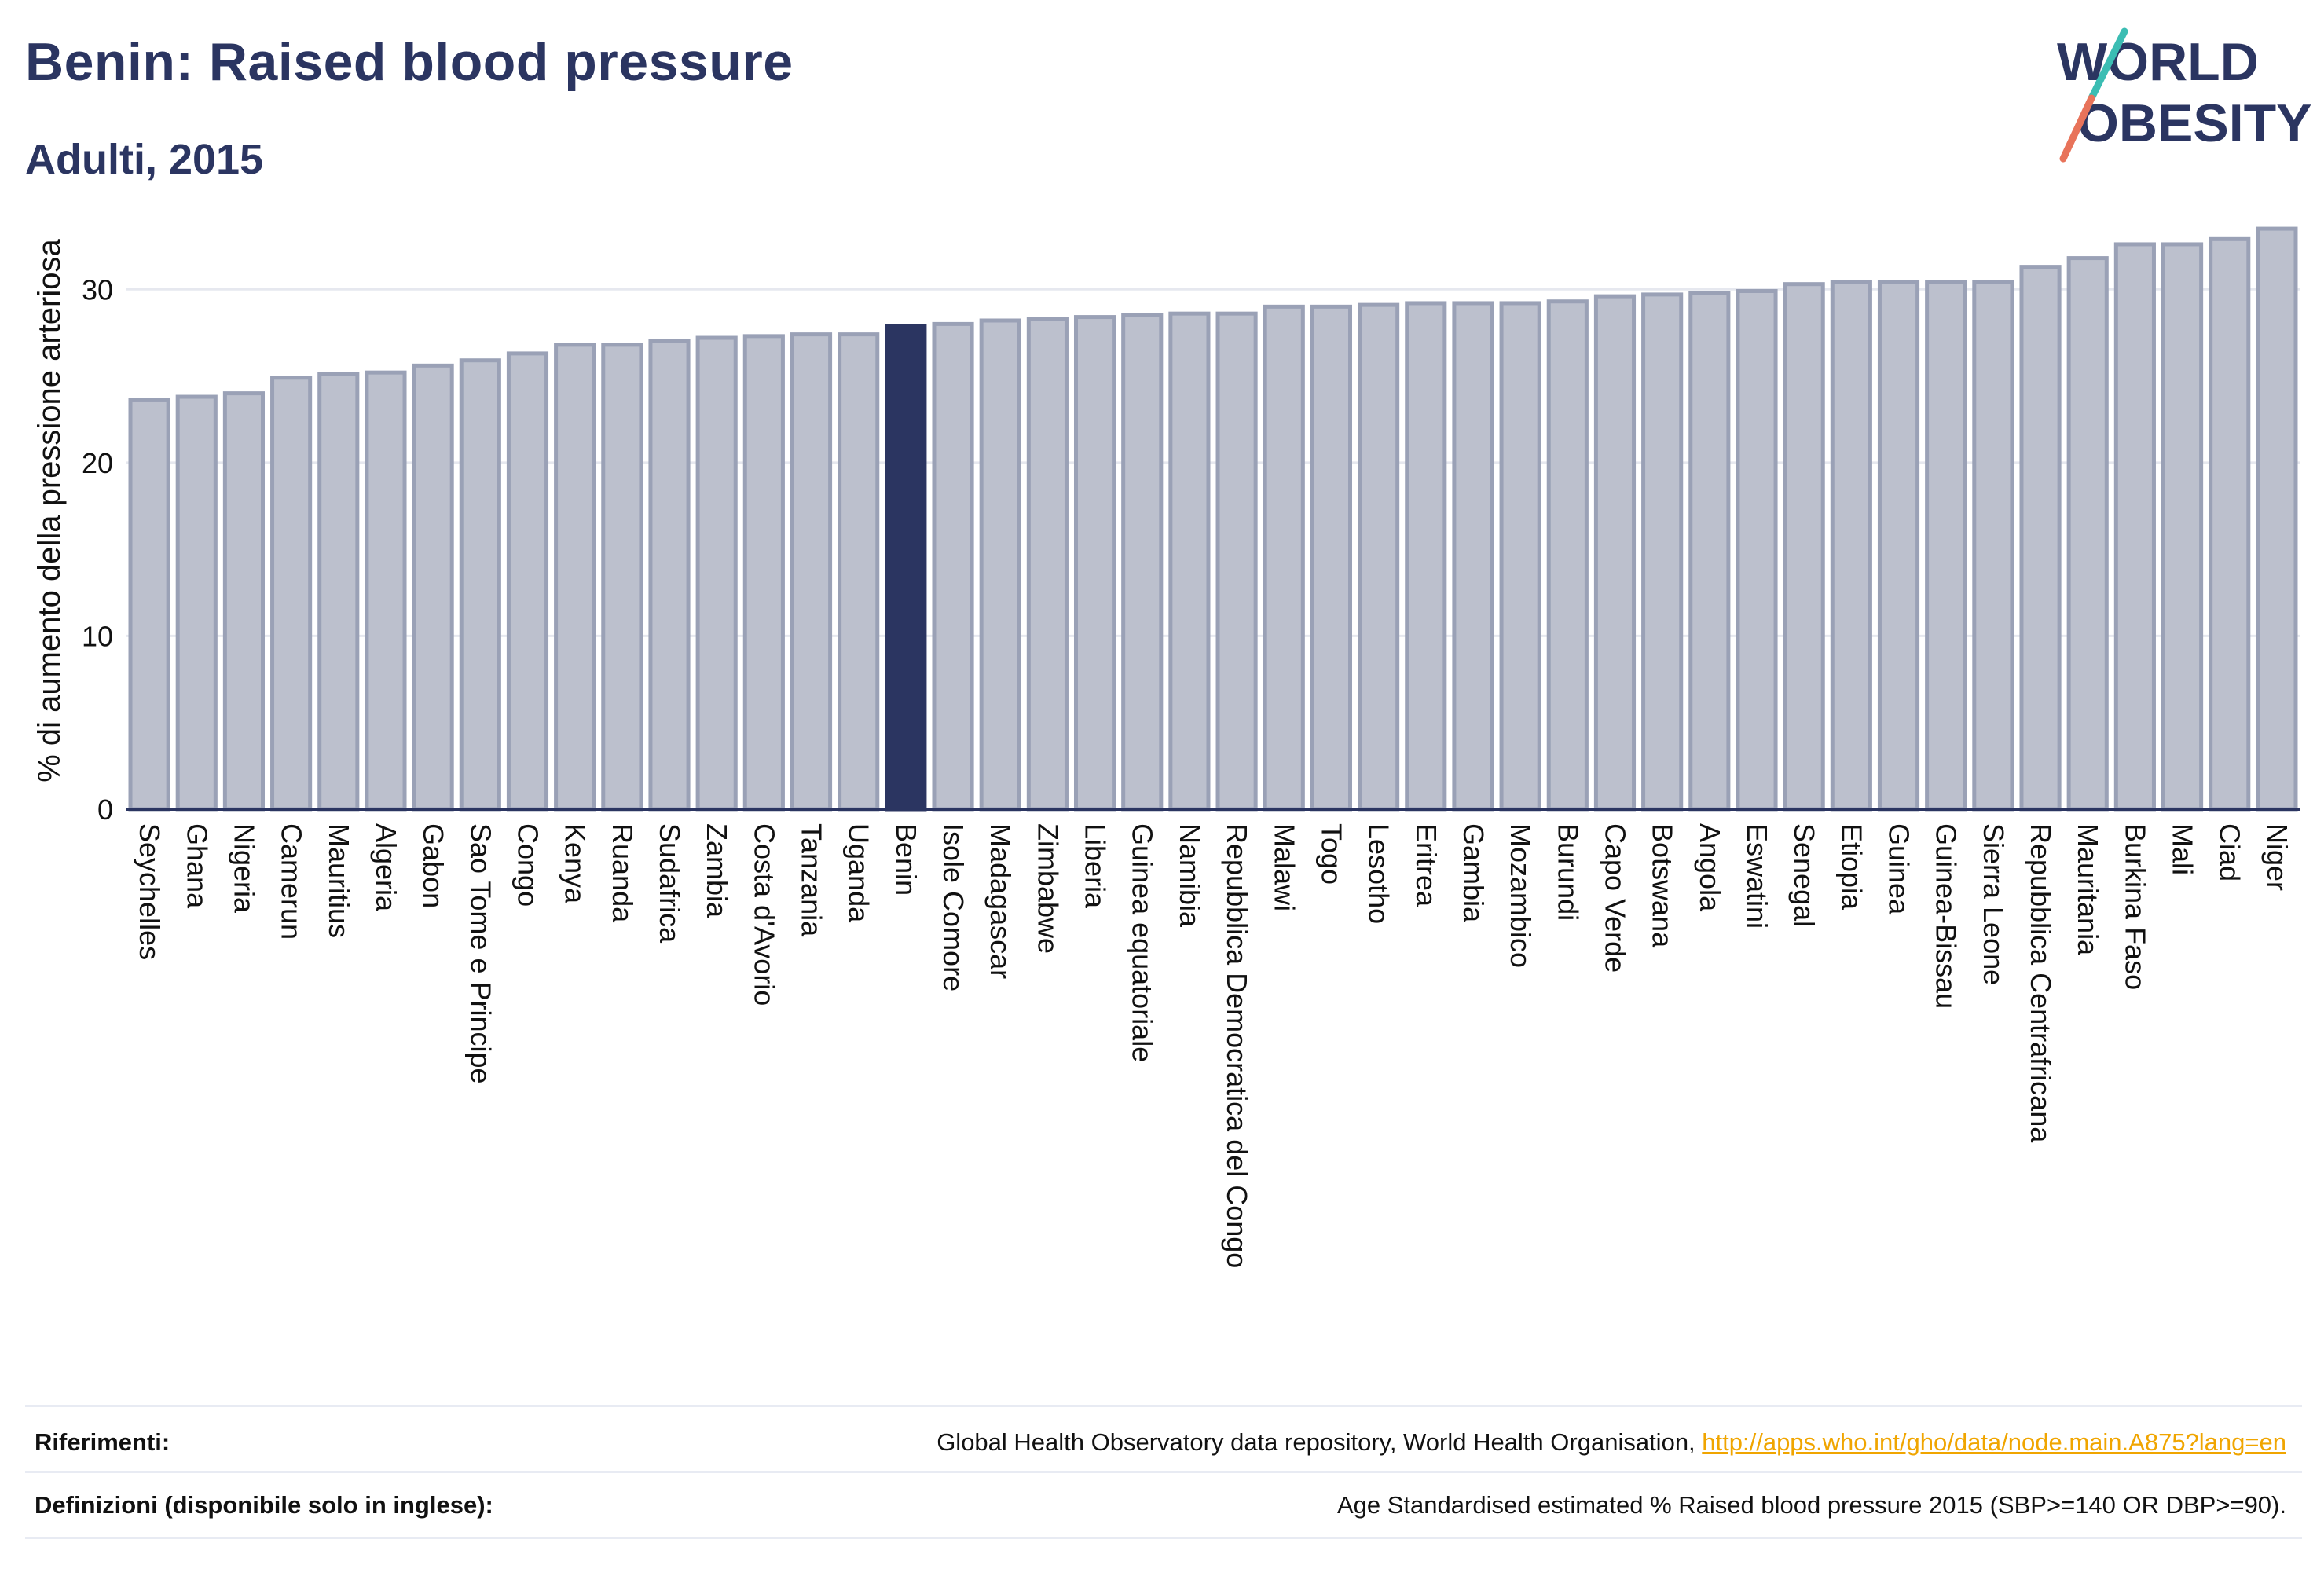  I want to click on x-tick-label: Burundi, so click(1568, 872).